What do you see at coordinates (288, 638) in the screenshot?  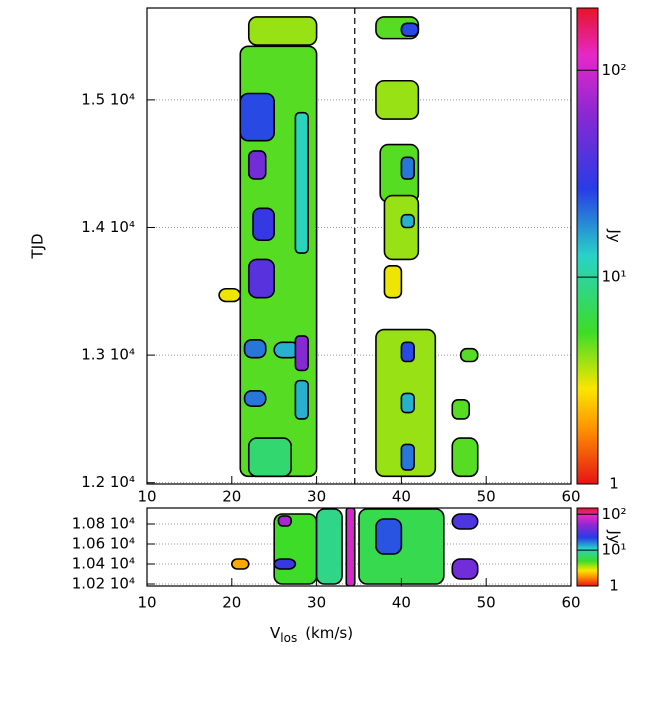 I see `x-label-sub: los` at bounding box center [288, 638].